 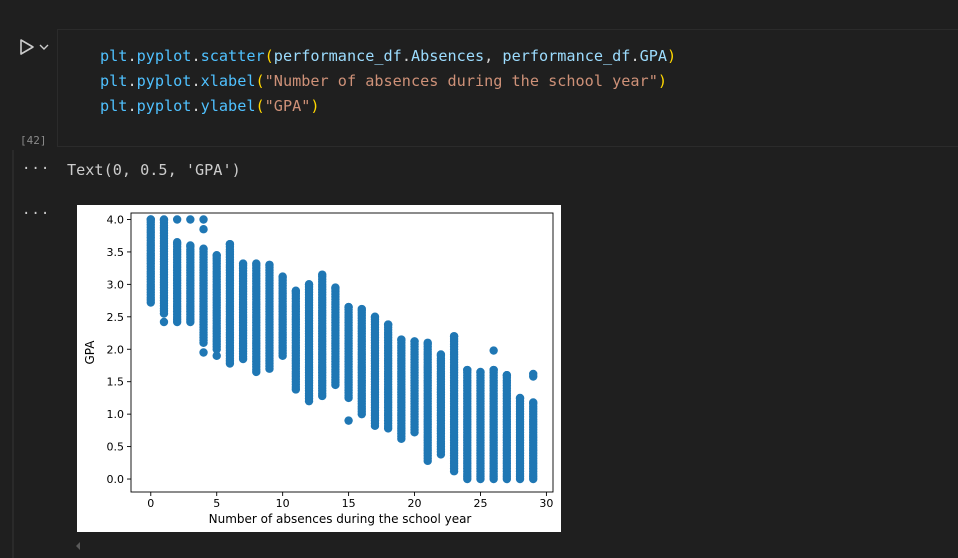 I want to click on text-output: Text(0, 0.5, 'GPA'), so click(x=154, y=170).